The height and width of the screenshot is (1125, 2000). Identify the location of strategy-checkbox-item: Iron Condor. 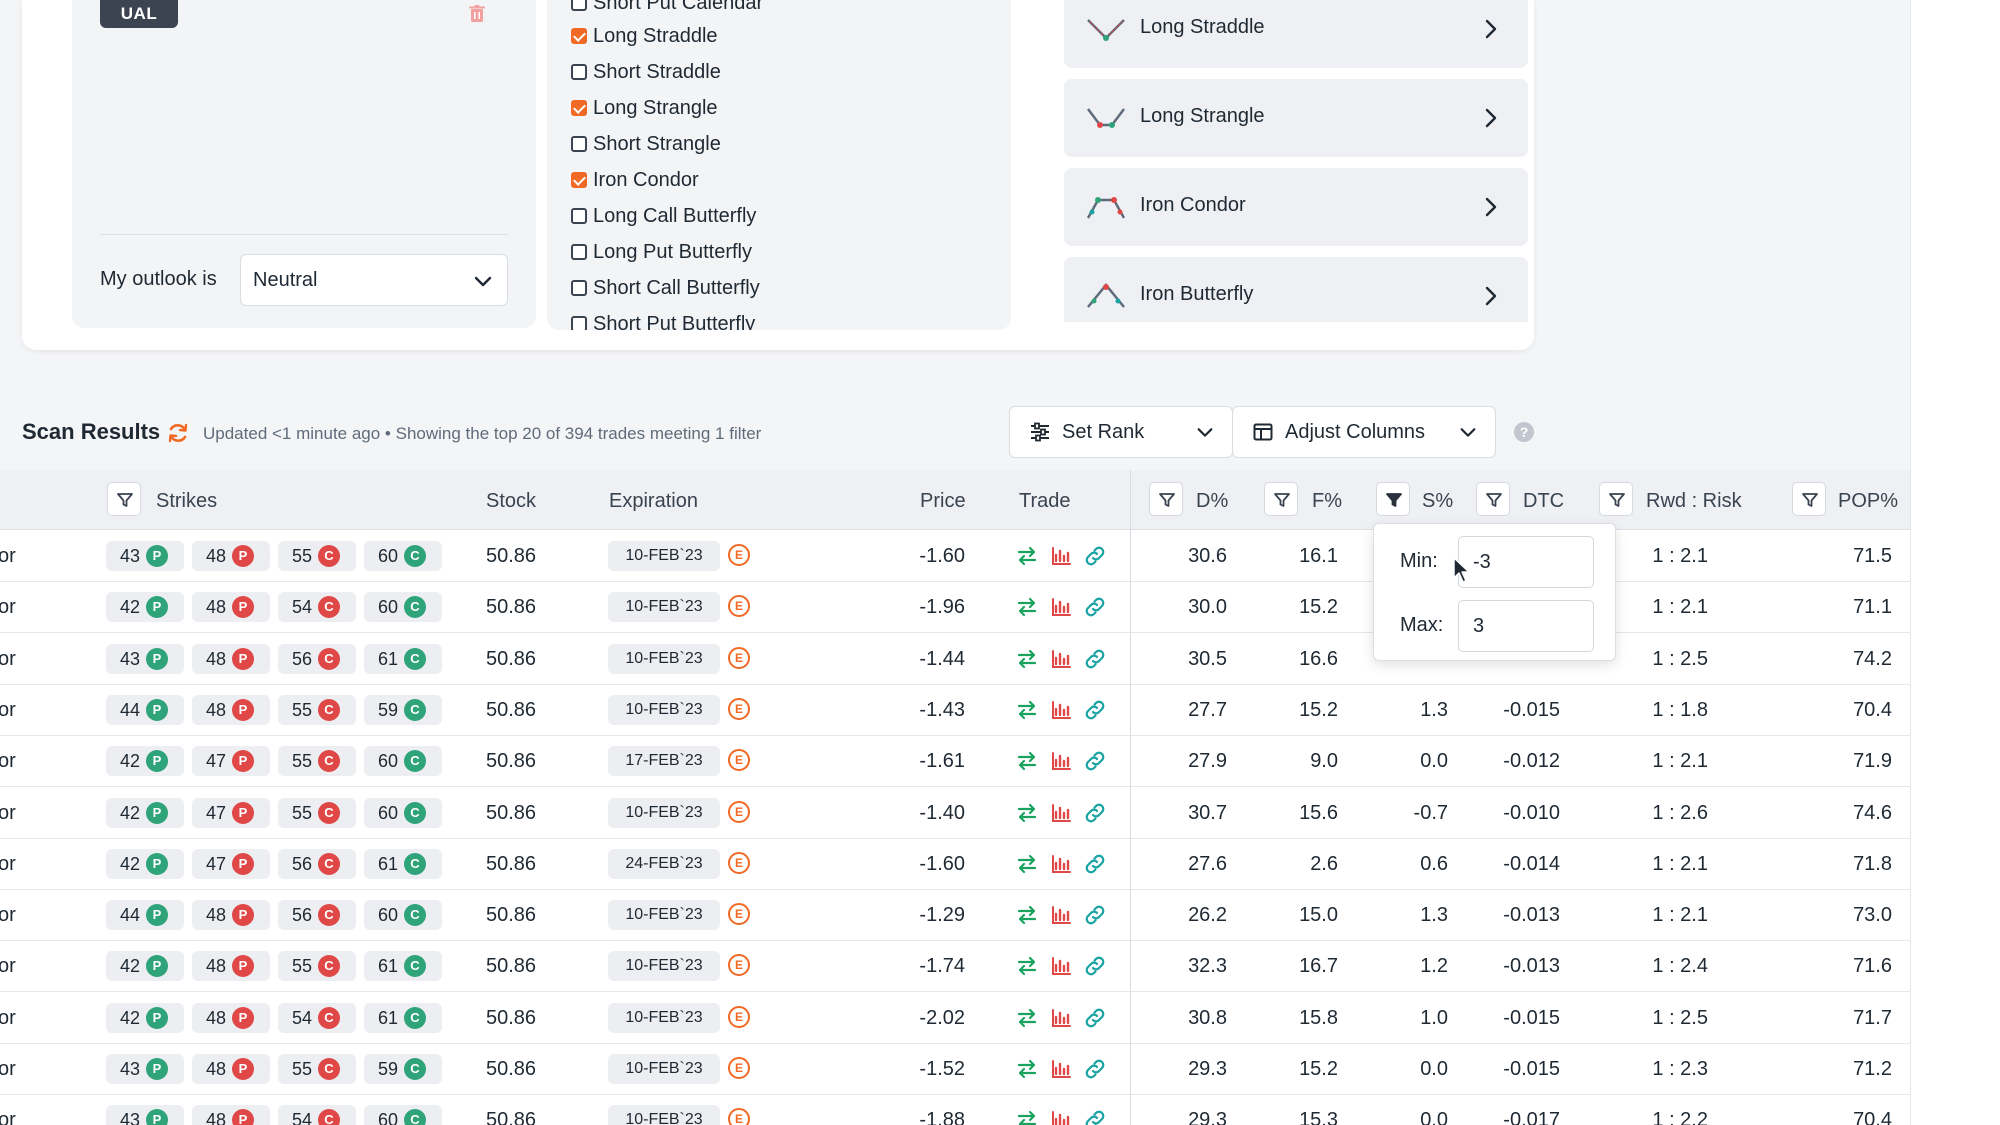
(635, 180).